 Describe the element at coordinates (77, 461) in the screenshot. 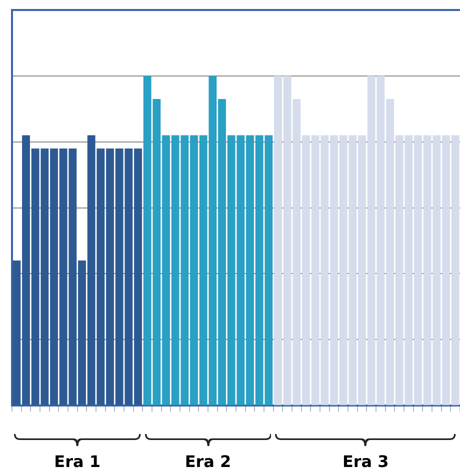

I see `text: Era 1` at that location.